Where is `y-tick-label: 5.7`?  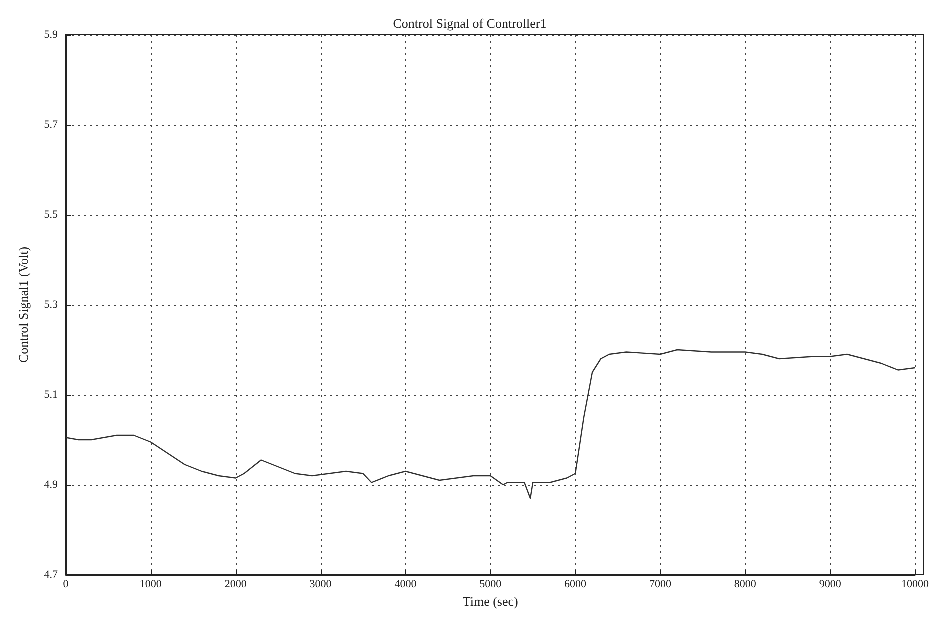
y-tick-label: 5.7 is located at coordinates (51, 125).